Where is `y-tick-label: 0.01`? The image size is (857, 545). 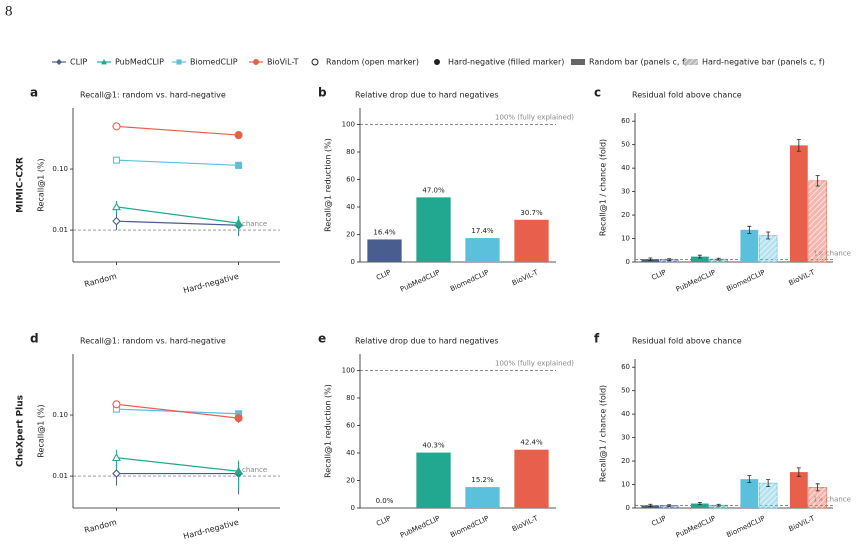 y-tick-label: 0.01 is located at coordinates (60, 230).